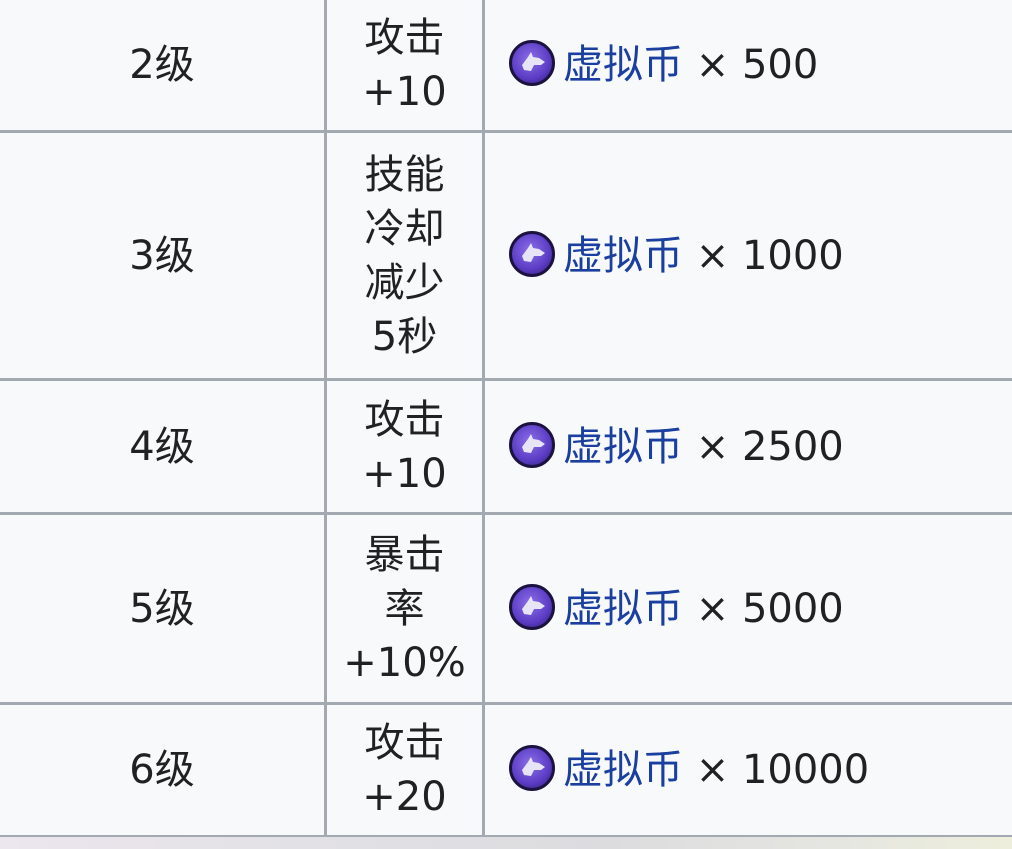  I want to click on level-cell: 2级, so click(163, 66).